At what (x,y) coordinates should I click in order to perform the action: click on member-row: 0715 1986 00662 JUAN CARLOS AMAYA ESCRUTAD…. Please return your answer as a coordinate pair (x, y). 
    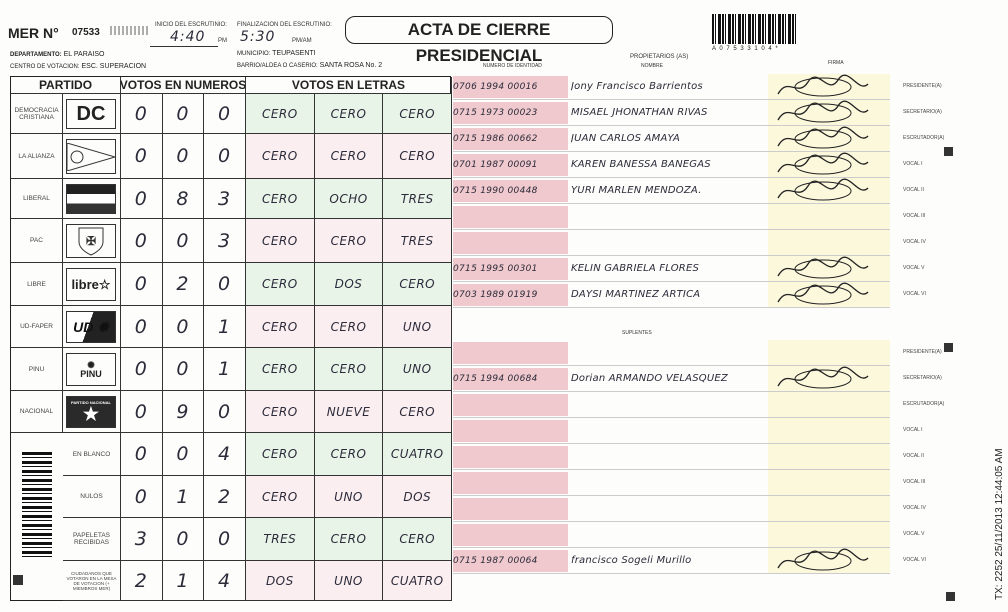
    Looking at the image, I should click on (698, 139).